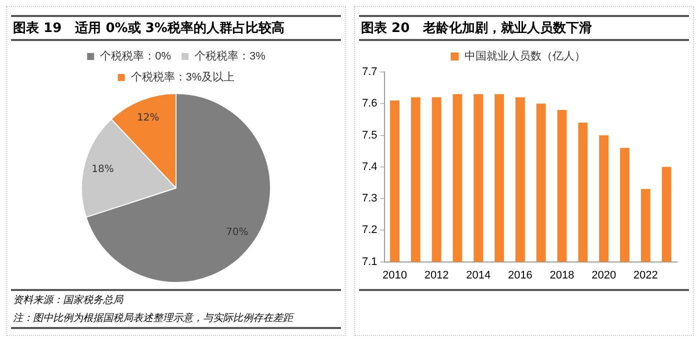 The height and width of the screenshot is (342, 700). Describe the element at coordinates (370, 230) in the screenshot. I see `y-tick-label: 7.2` at that location.